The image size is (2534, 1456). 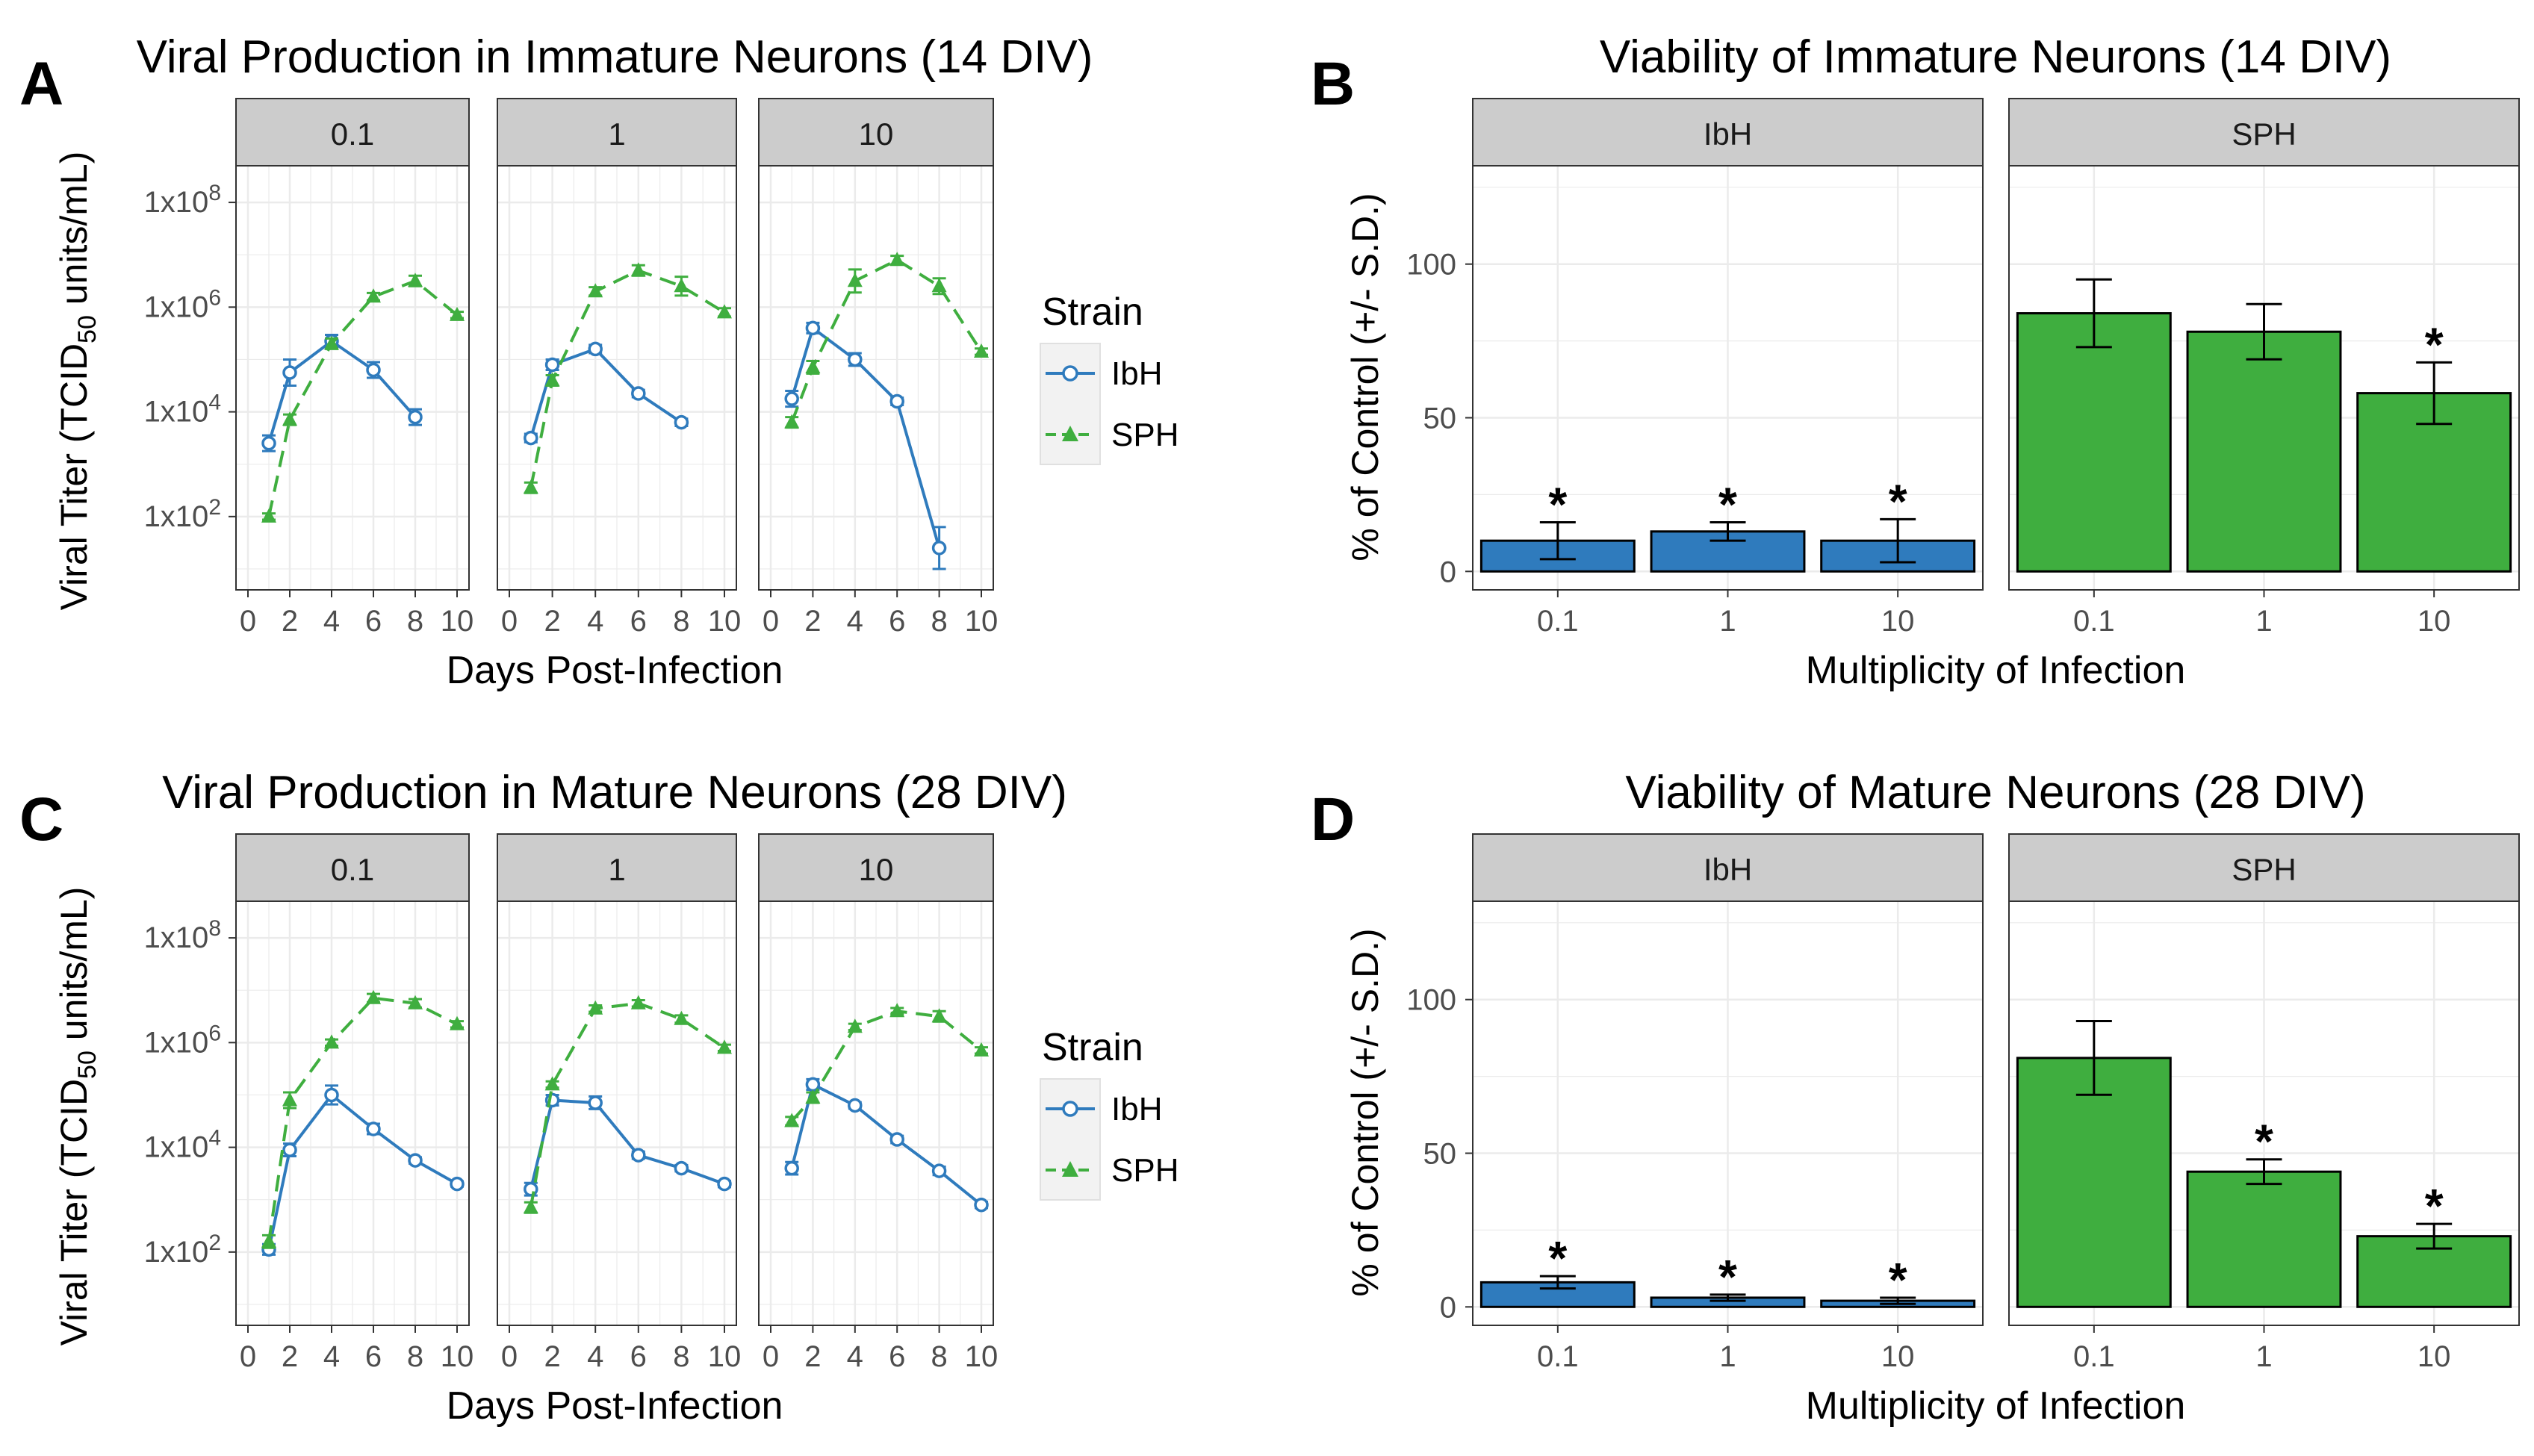 What do you see at coordinates (1448, 1307) in the screenshot?
I see `y-tick-label: 0` at bounding box center [1448, 1307].